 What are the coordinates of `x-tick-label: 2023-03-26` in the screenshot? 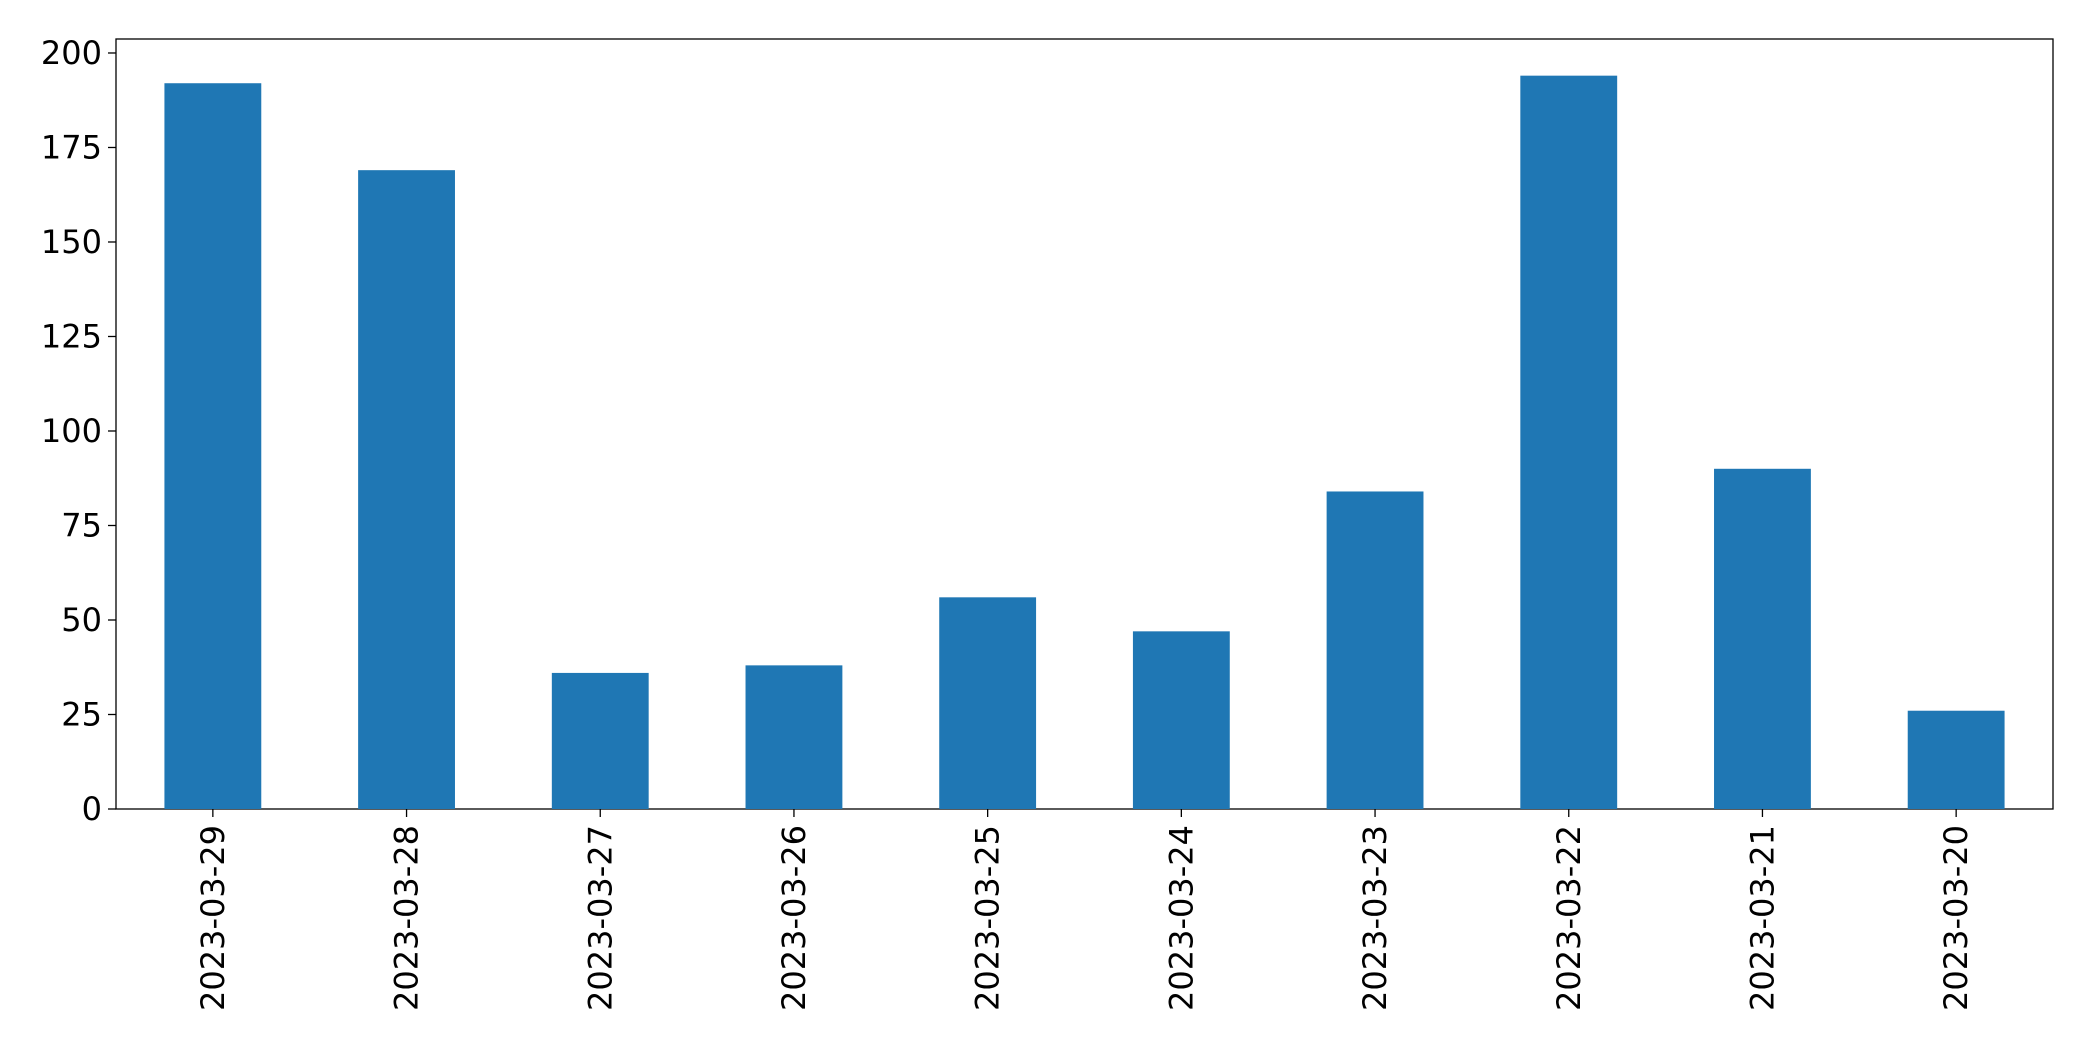 It's located at (794, 918).